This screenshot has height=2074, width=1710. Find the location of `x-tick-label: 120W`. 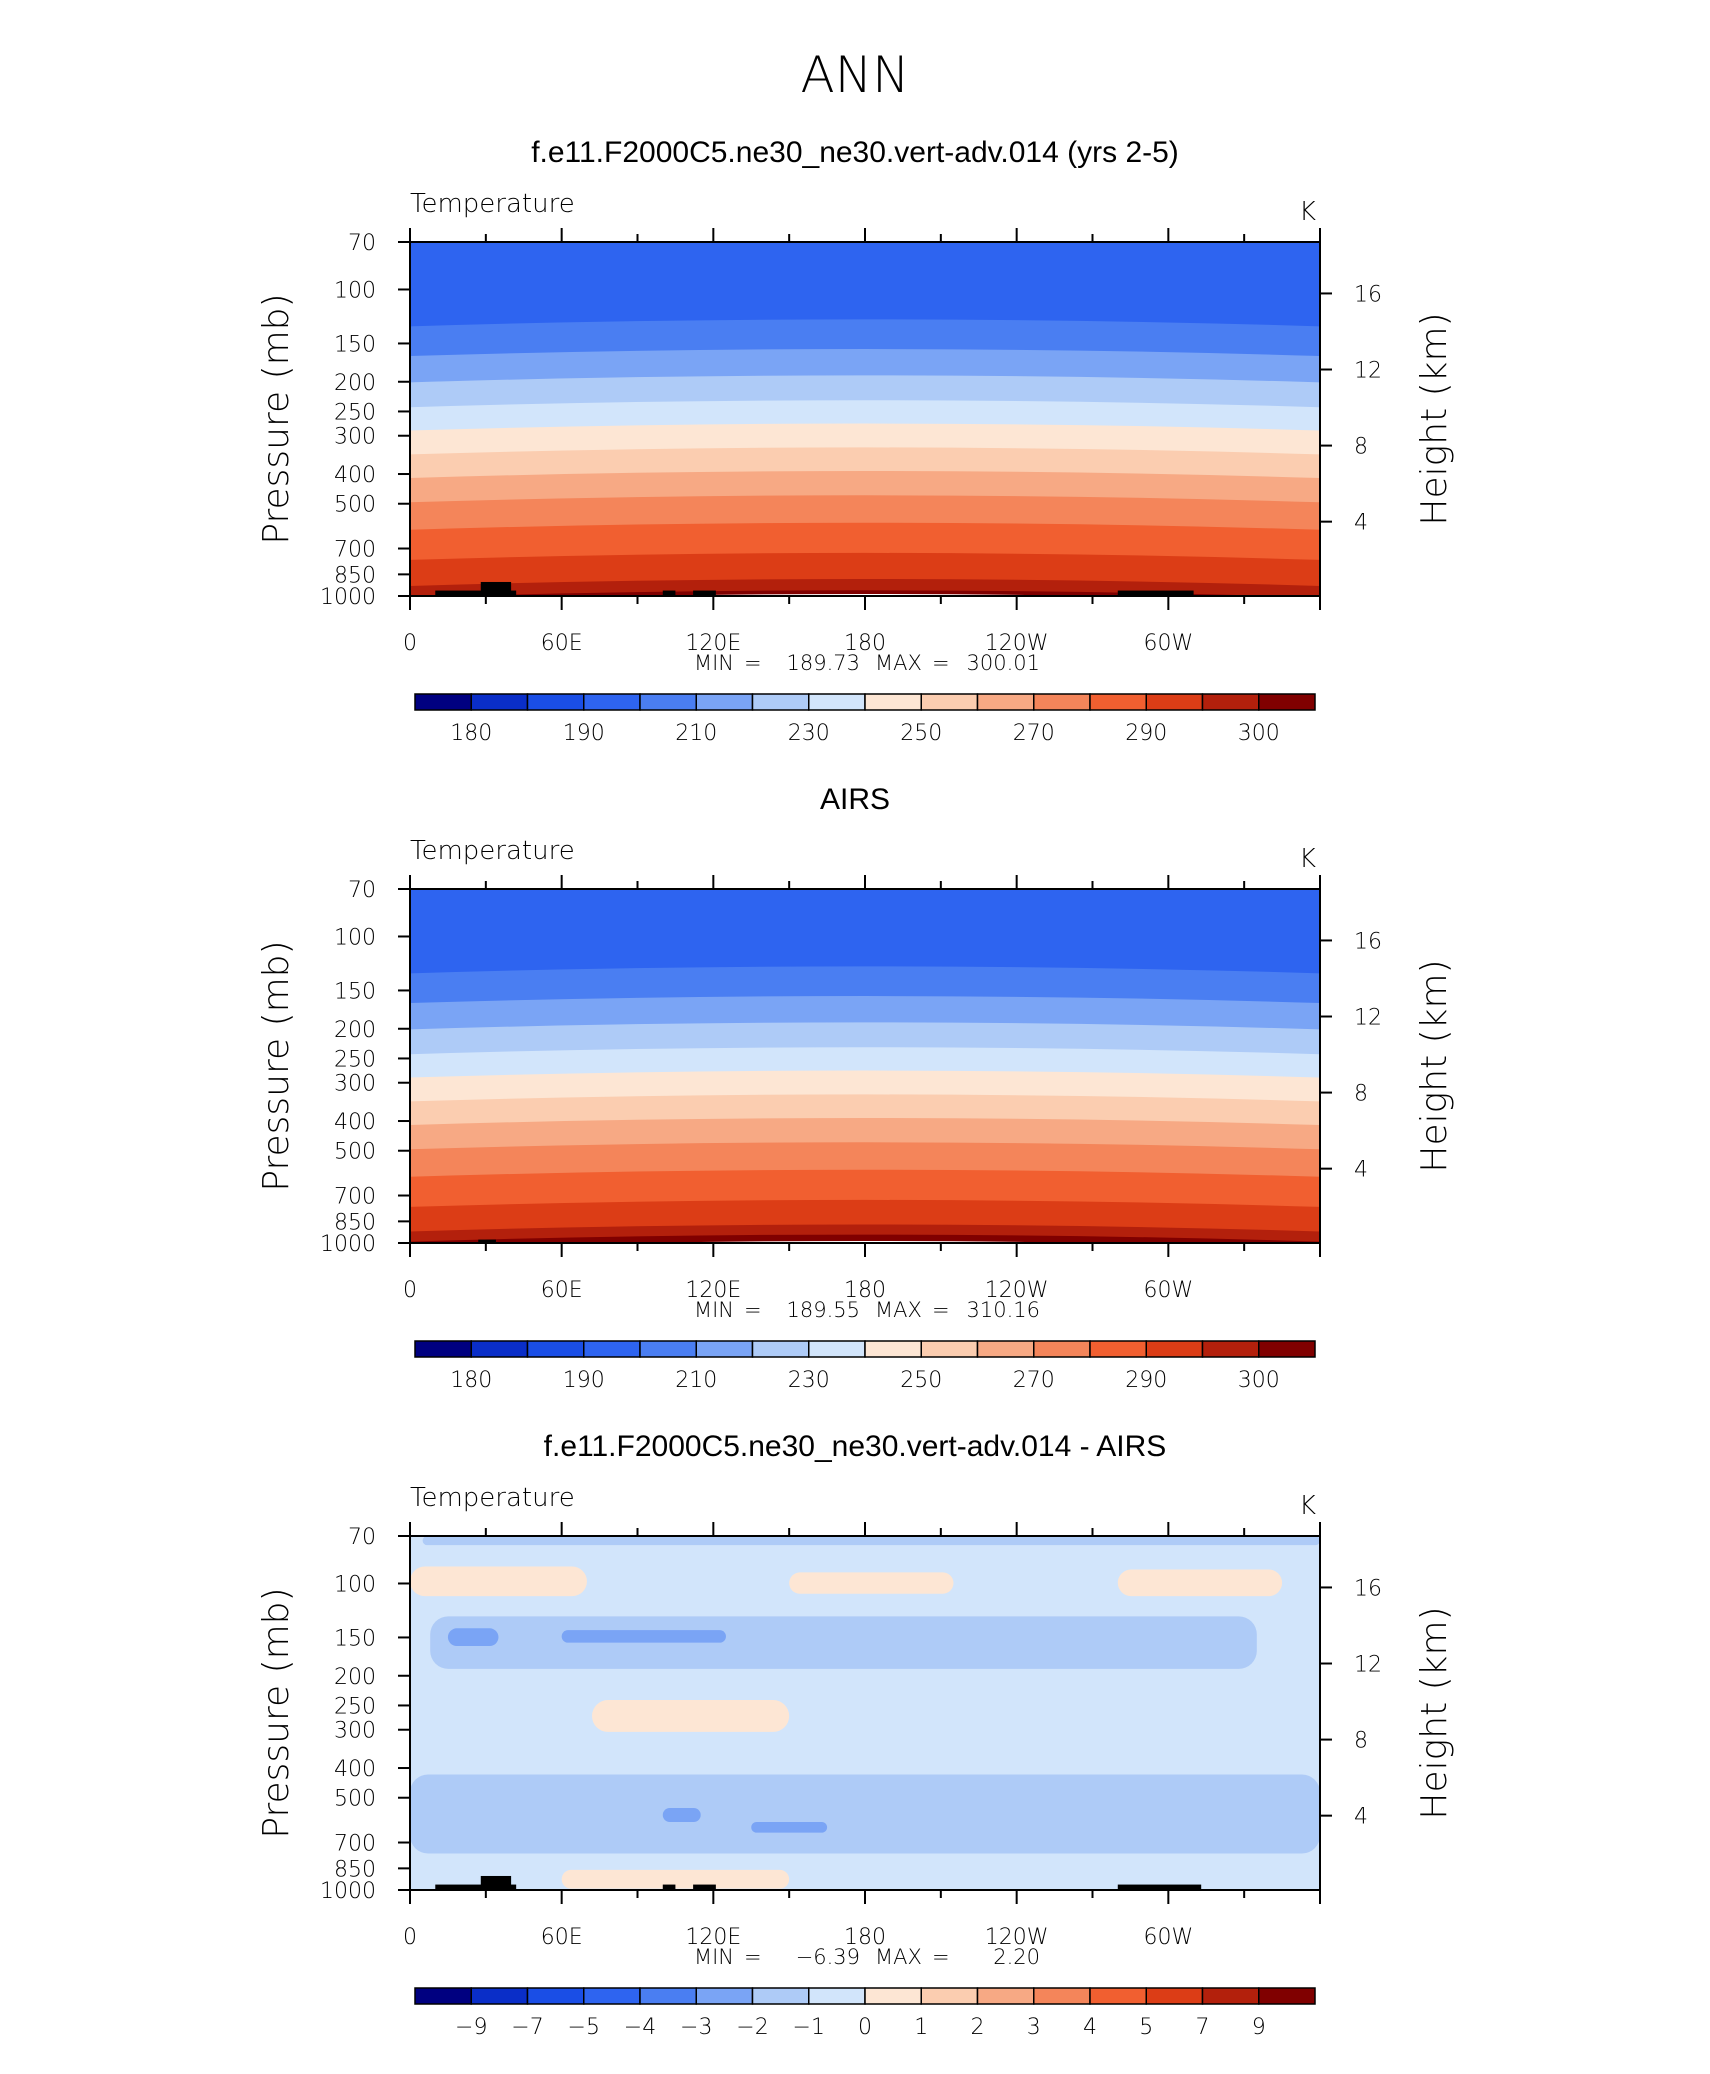

x-tick-label: 120W is located at coordinates (1017, 1290).